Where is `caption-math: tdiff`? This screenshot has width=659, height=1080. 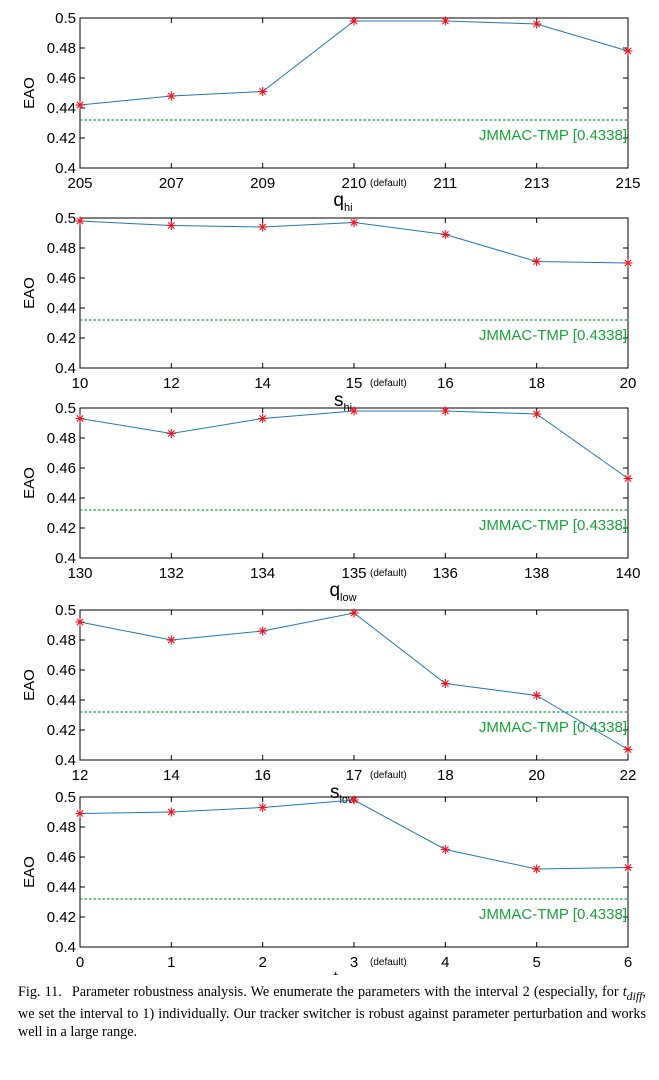 caption-math: tdiff is located at coordinates (632, 993).